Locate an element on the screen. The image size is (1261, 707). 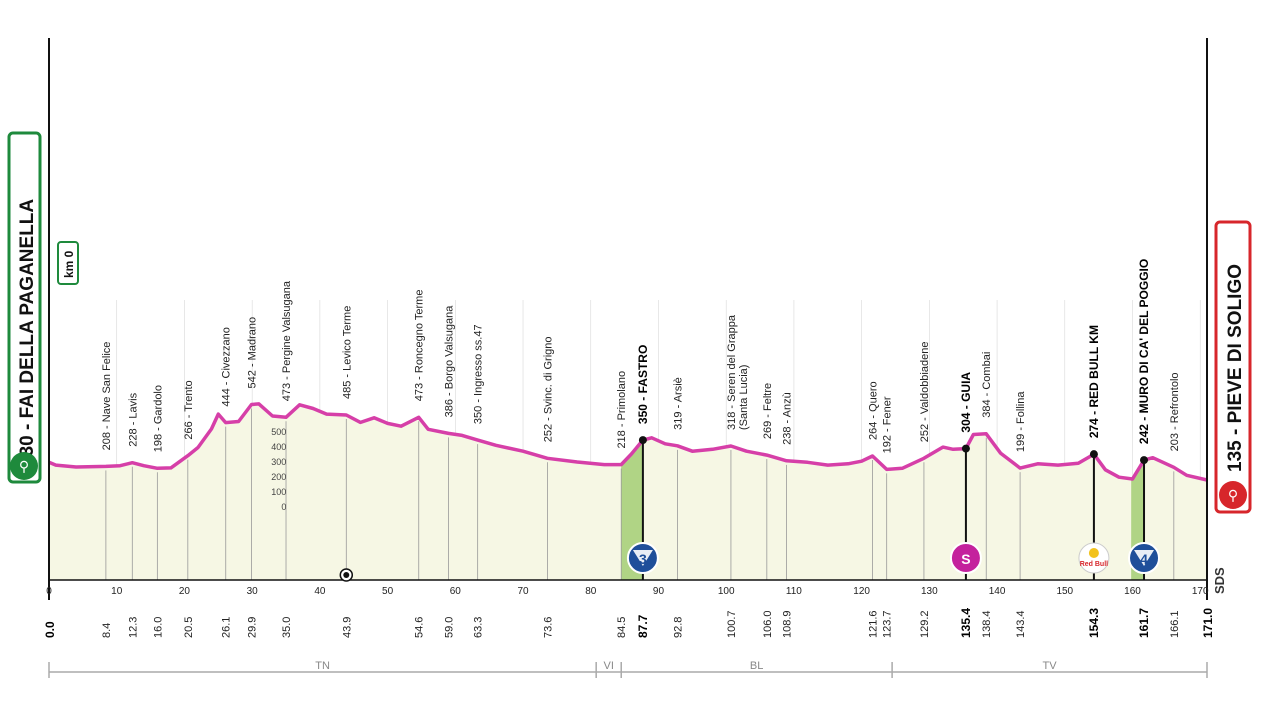
waypoint-km-label: 143.4 is located at coordinates (1021, 624).